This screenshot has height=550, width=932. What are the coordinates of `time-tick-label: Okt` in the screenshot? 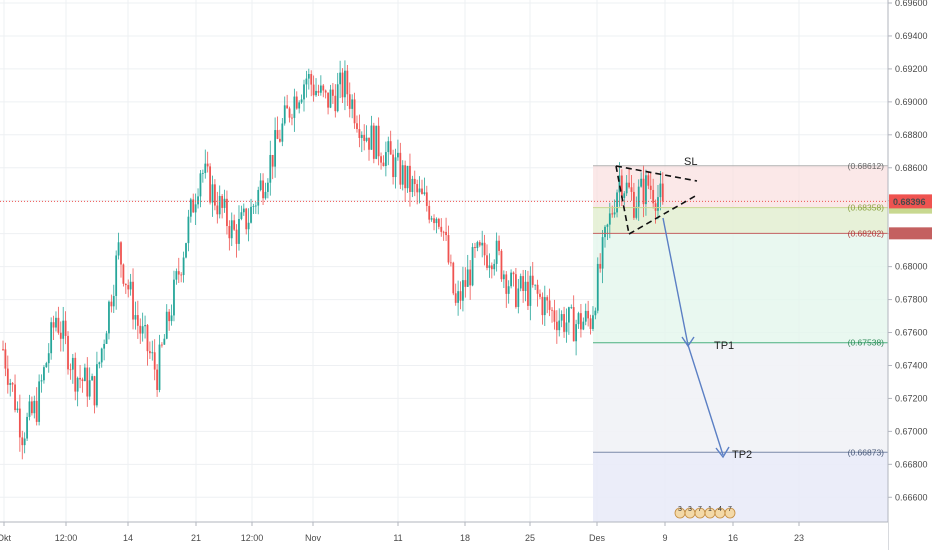 It's located at (5, 538).